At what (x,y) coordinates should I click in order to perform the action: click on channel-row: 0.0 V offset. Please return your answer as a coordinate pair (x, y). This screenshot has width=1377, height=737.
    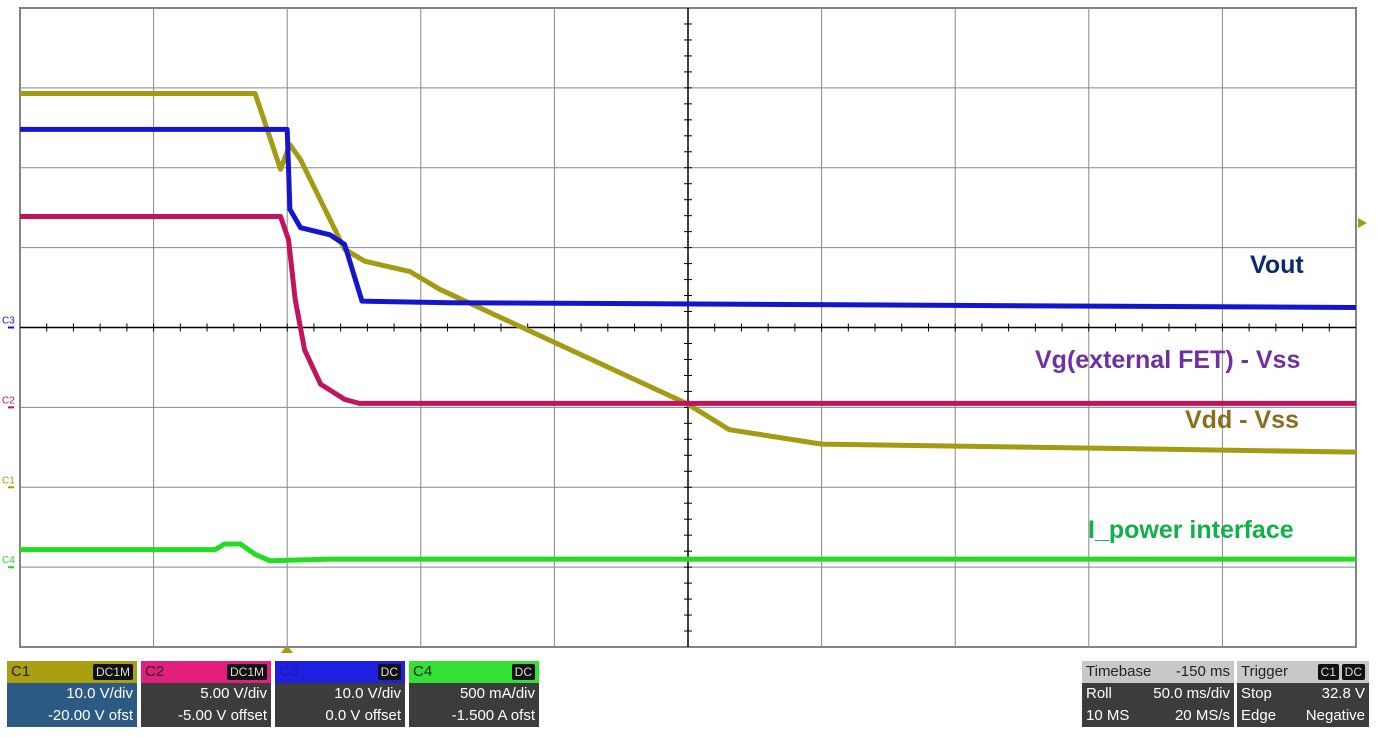
    Looking at the image, I should click on (340, 716).